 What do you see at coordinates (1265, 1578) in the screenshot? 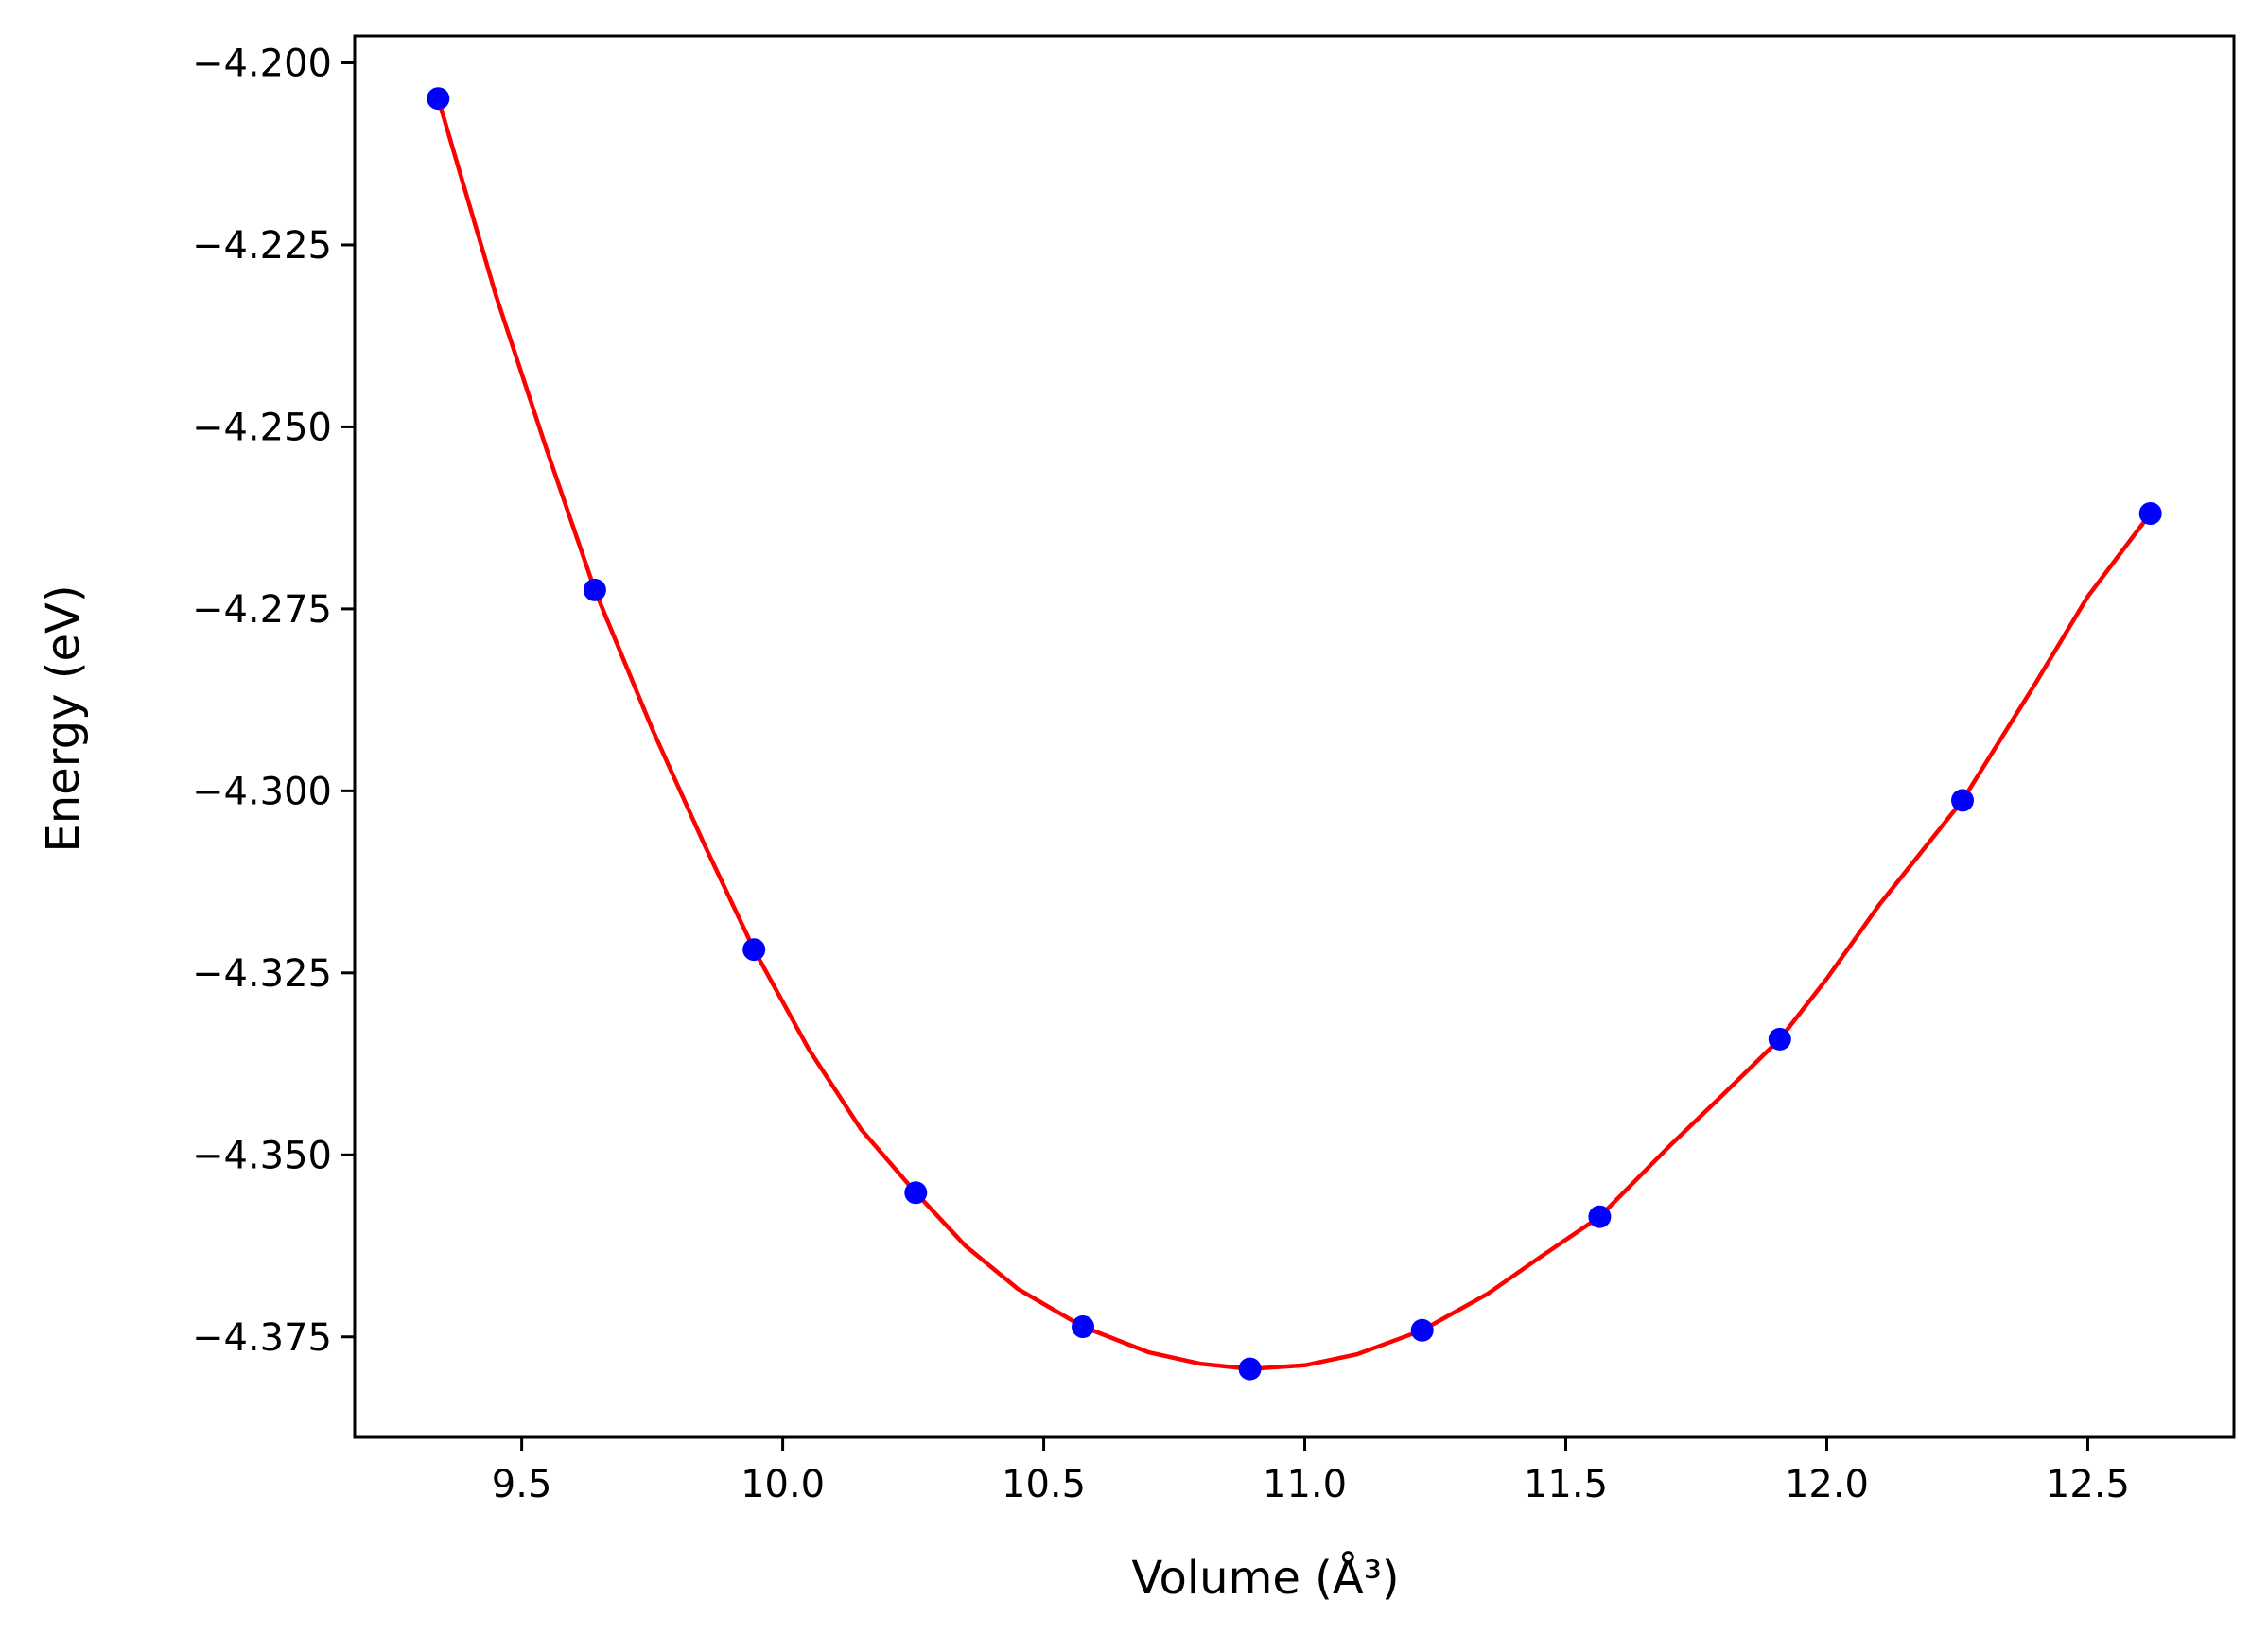
I see `x-axis-label: Volume (Å³)` at bounding box center [1265, 1578].